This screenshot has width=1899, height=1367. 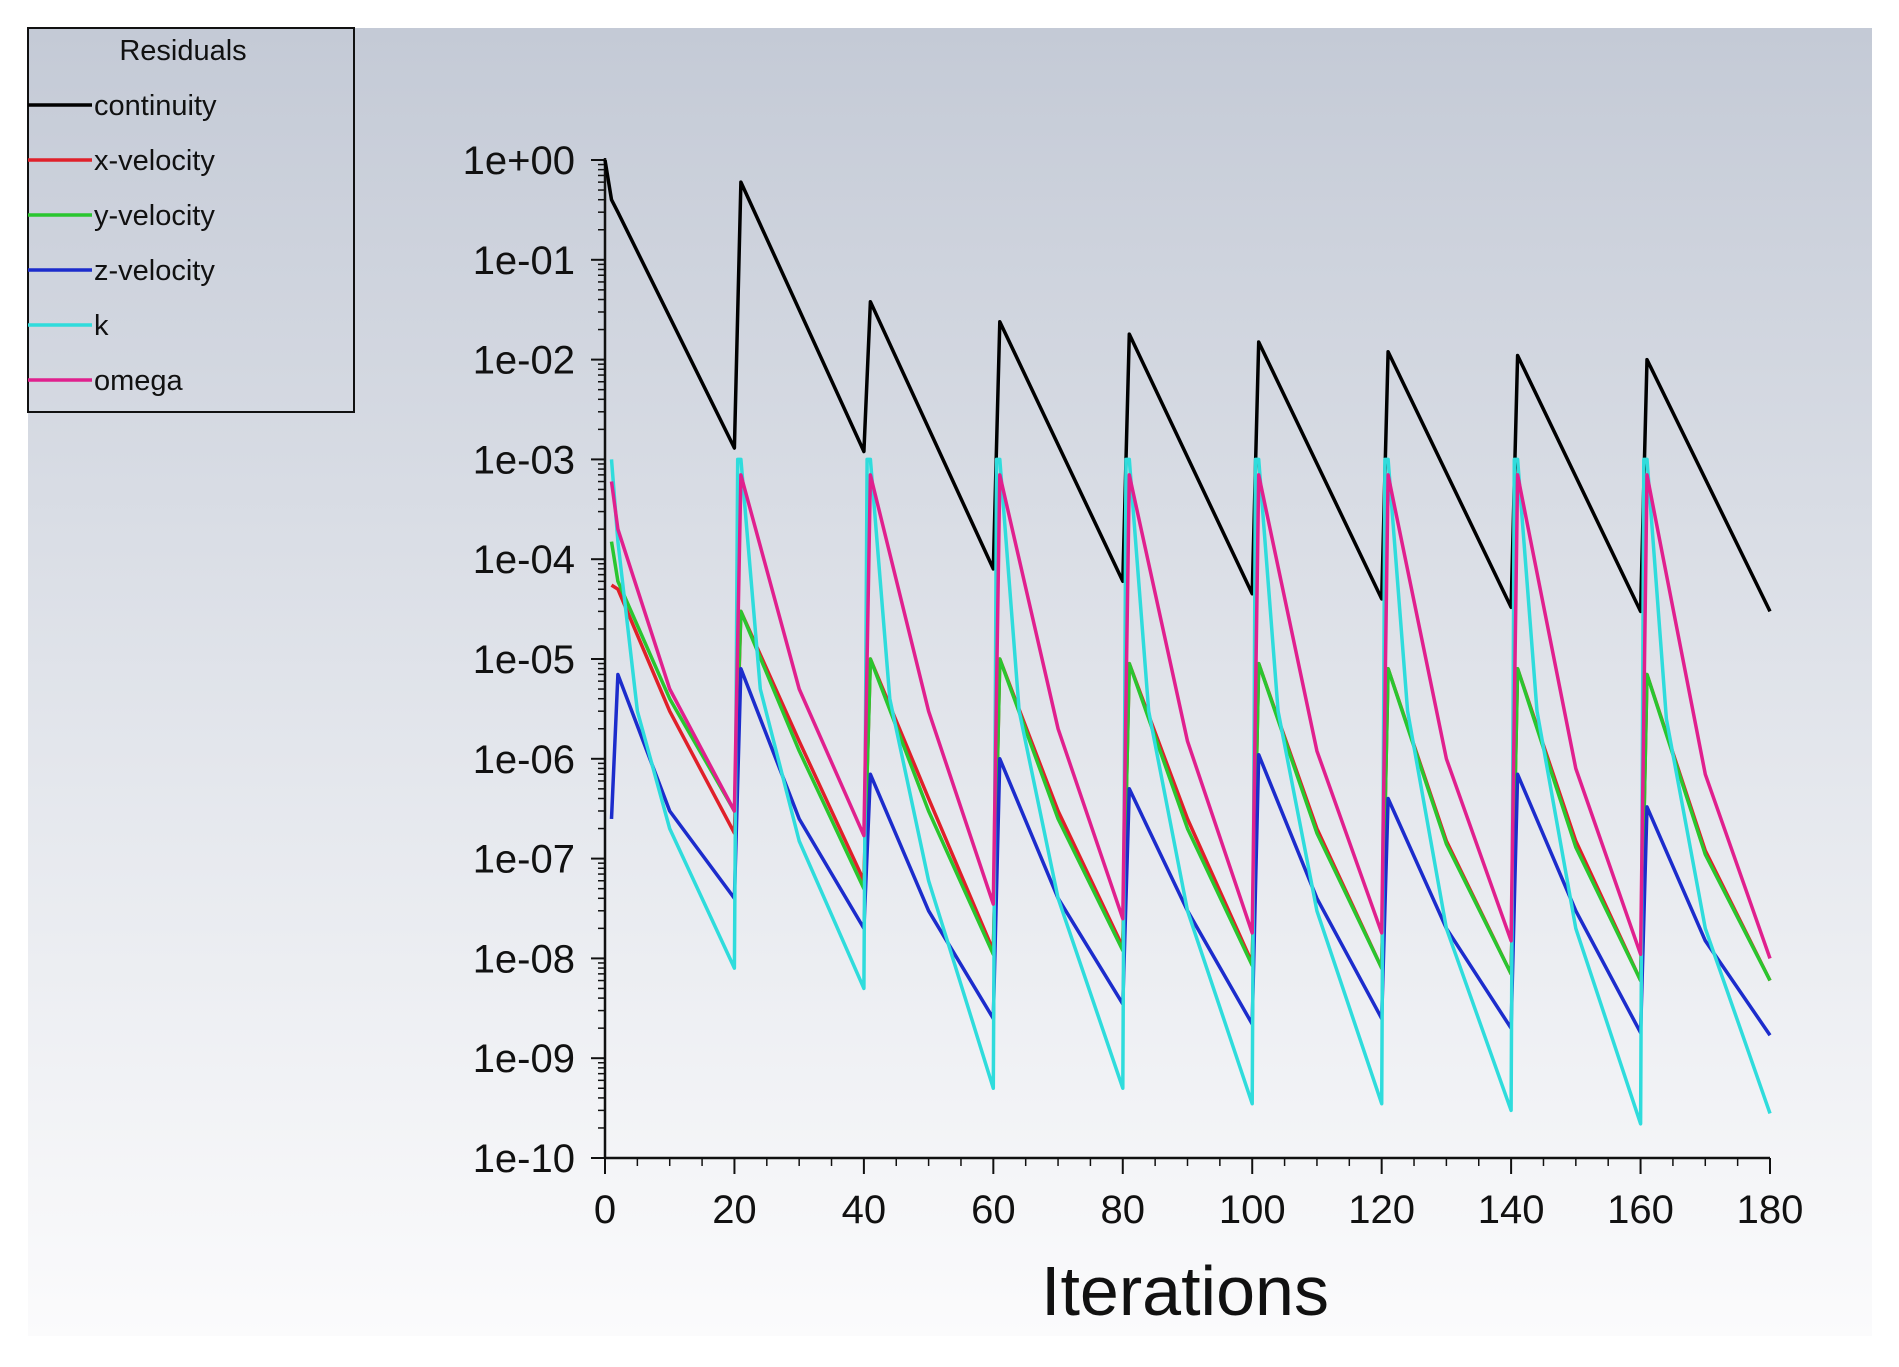 I want to click on x-tick-label: 60, so click(x=993, y=1210).